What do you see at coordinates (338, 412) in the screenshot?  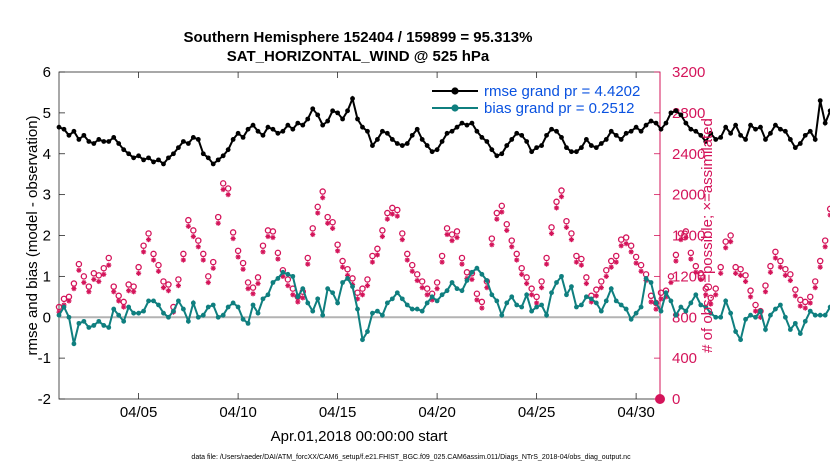 I see `x-tick-label: 04/15` at bounding box center [338, 412].